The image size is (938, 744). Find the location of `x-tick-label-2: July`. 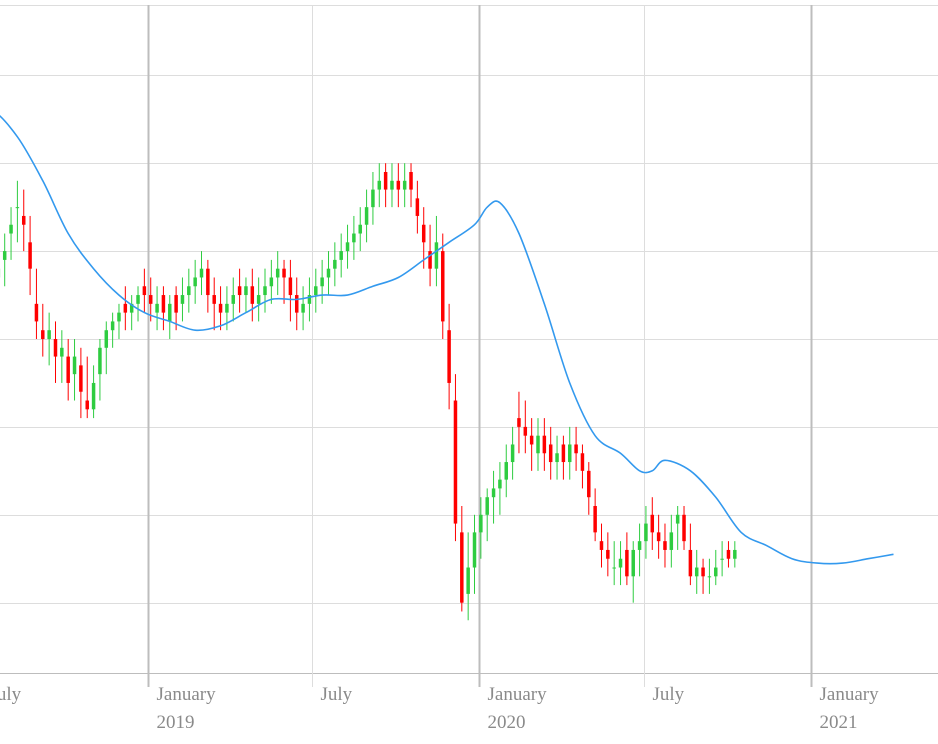

x-tick-label-2: July is located at coordinates (337, 694).